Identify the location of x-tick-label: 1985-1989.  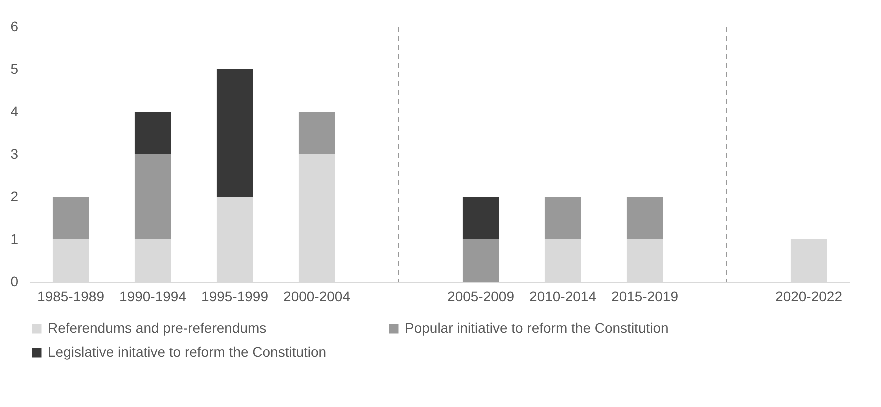
(71, 296).